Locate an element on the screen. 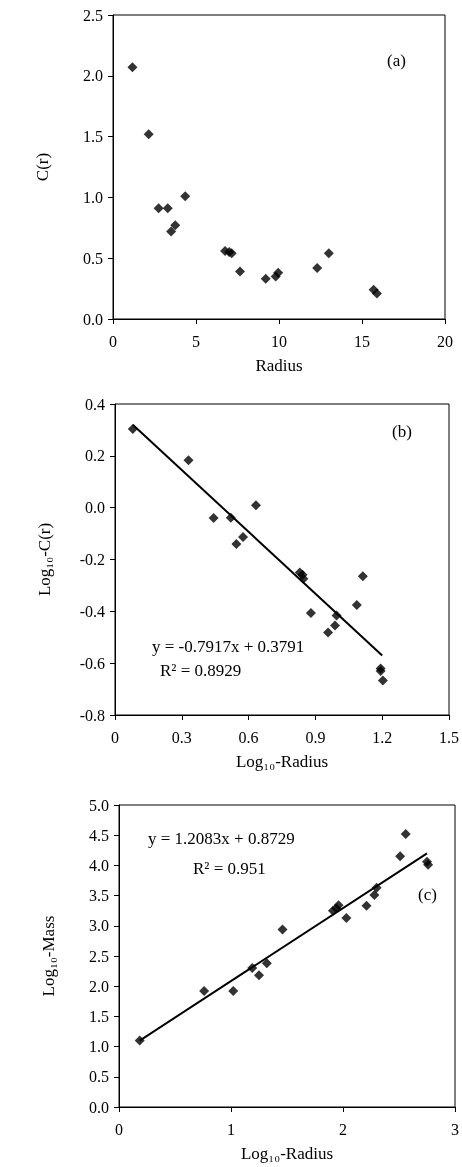 The height and width of the screenshot is (1167, 462). x-tick-label: 2 is located at coordinates (343, 1129).